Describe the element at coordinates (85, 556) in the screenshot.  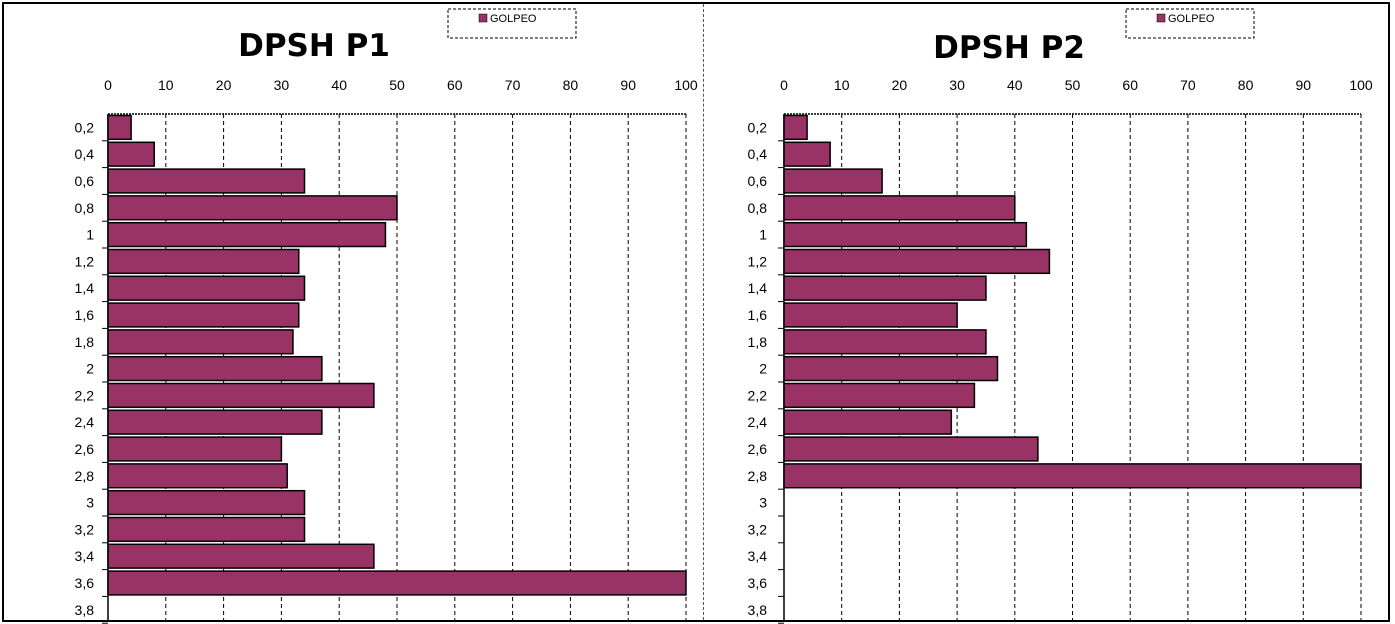
I see `y-tick-label: 3,4` at that location.